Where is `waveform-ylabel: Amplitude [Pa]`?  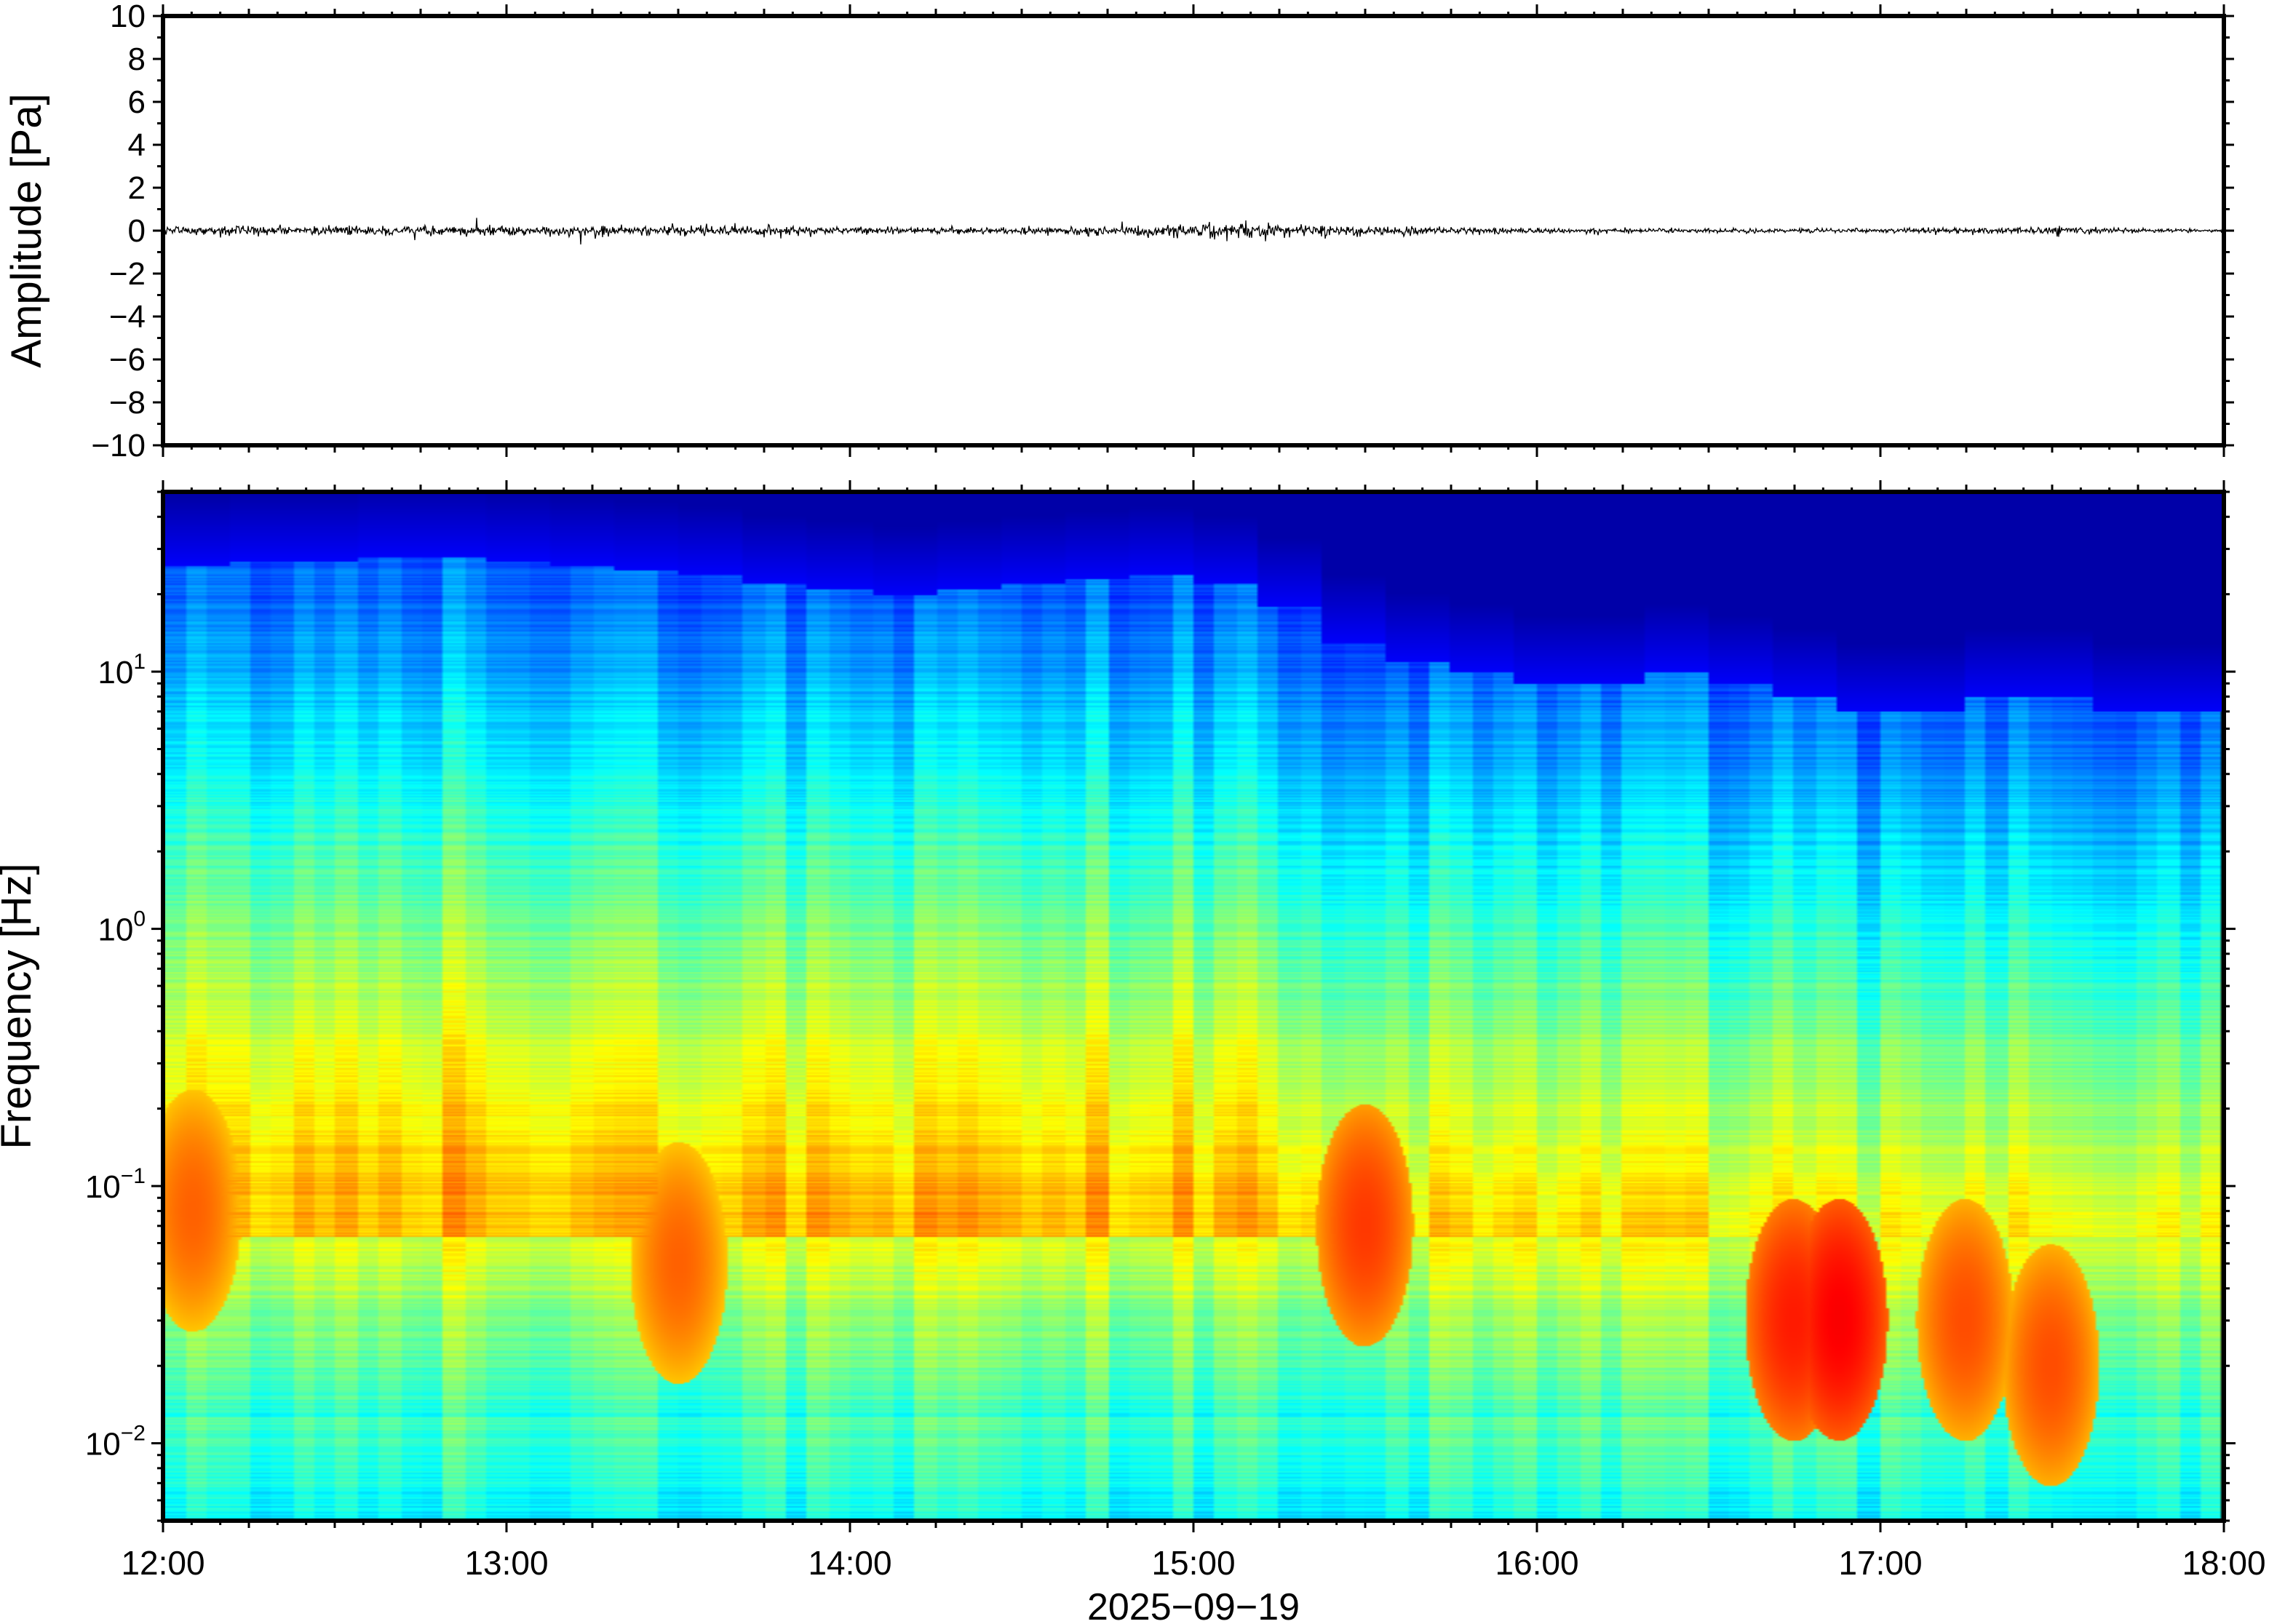
waveform-ylabel: Amplitude [Pa] is located at coordinates (27, 230).